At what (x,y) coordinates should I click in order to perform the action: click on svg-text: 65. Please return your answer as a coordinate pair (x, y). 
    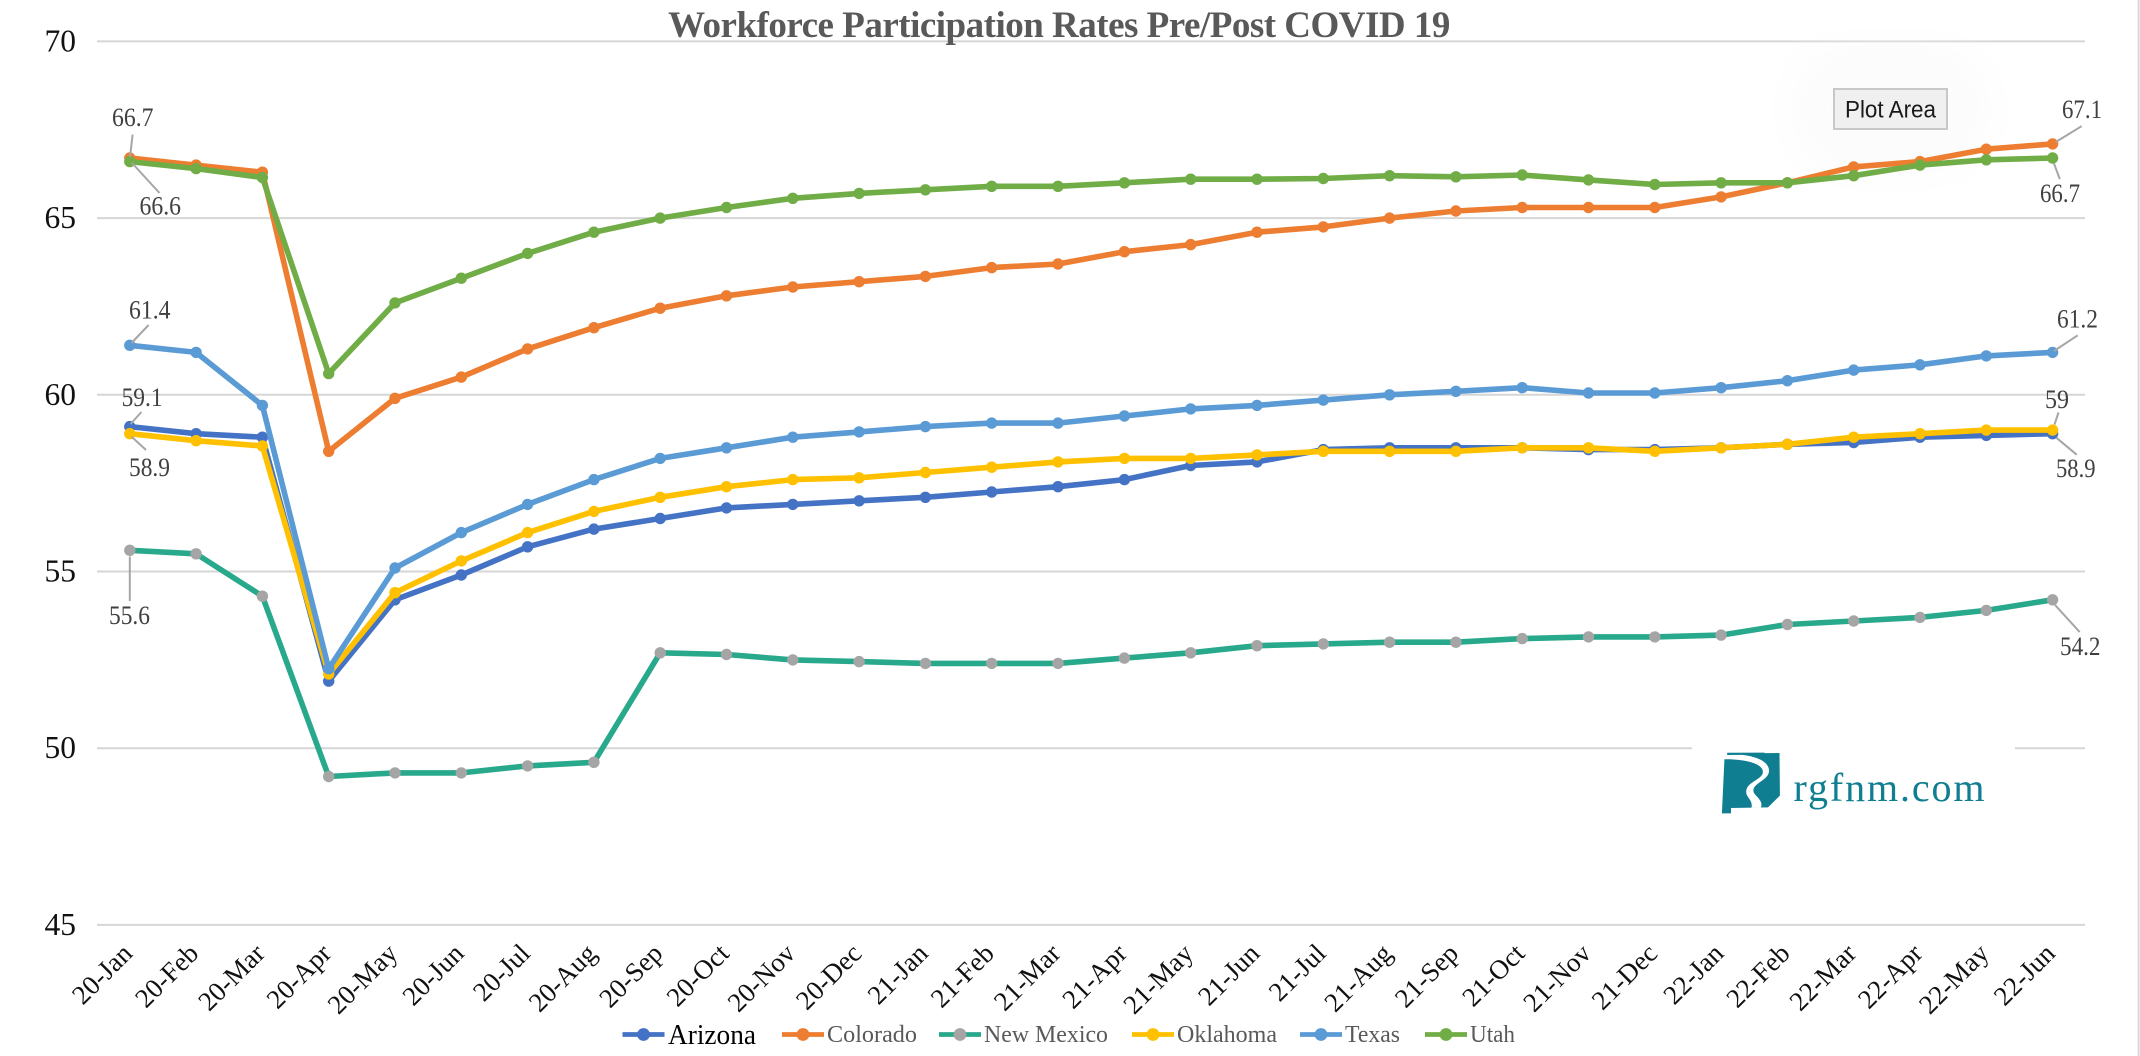
    Looking at the image, I should click on (61, 217).